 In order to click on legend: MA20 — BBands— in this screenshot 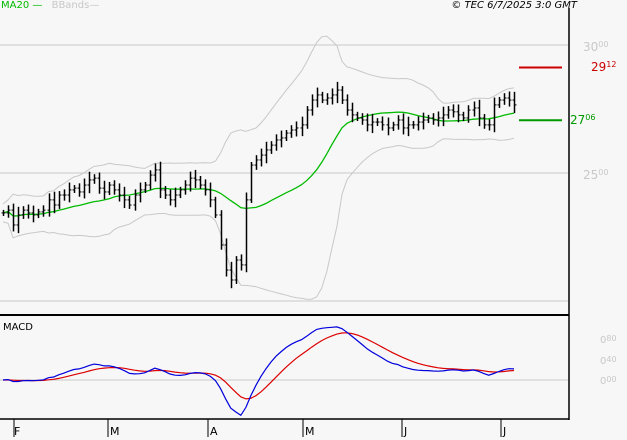, I will do `click(50, 5)`.